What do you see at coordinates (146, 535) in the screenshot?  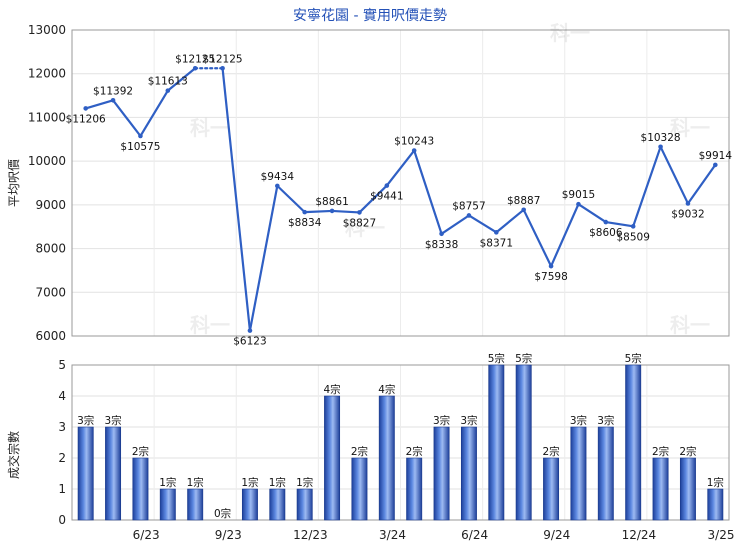 I see `x-tick-label: 6/23` at bounding box center [146, 535].